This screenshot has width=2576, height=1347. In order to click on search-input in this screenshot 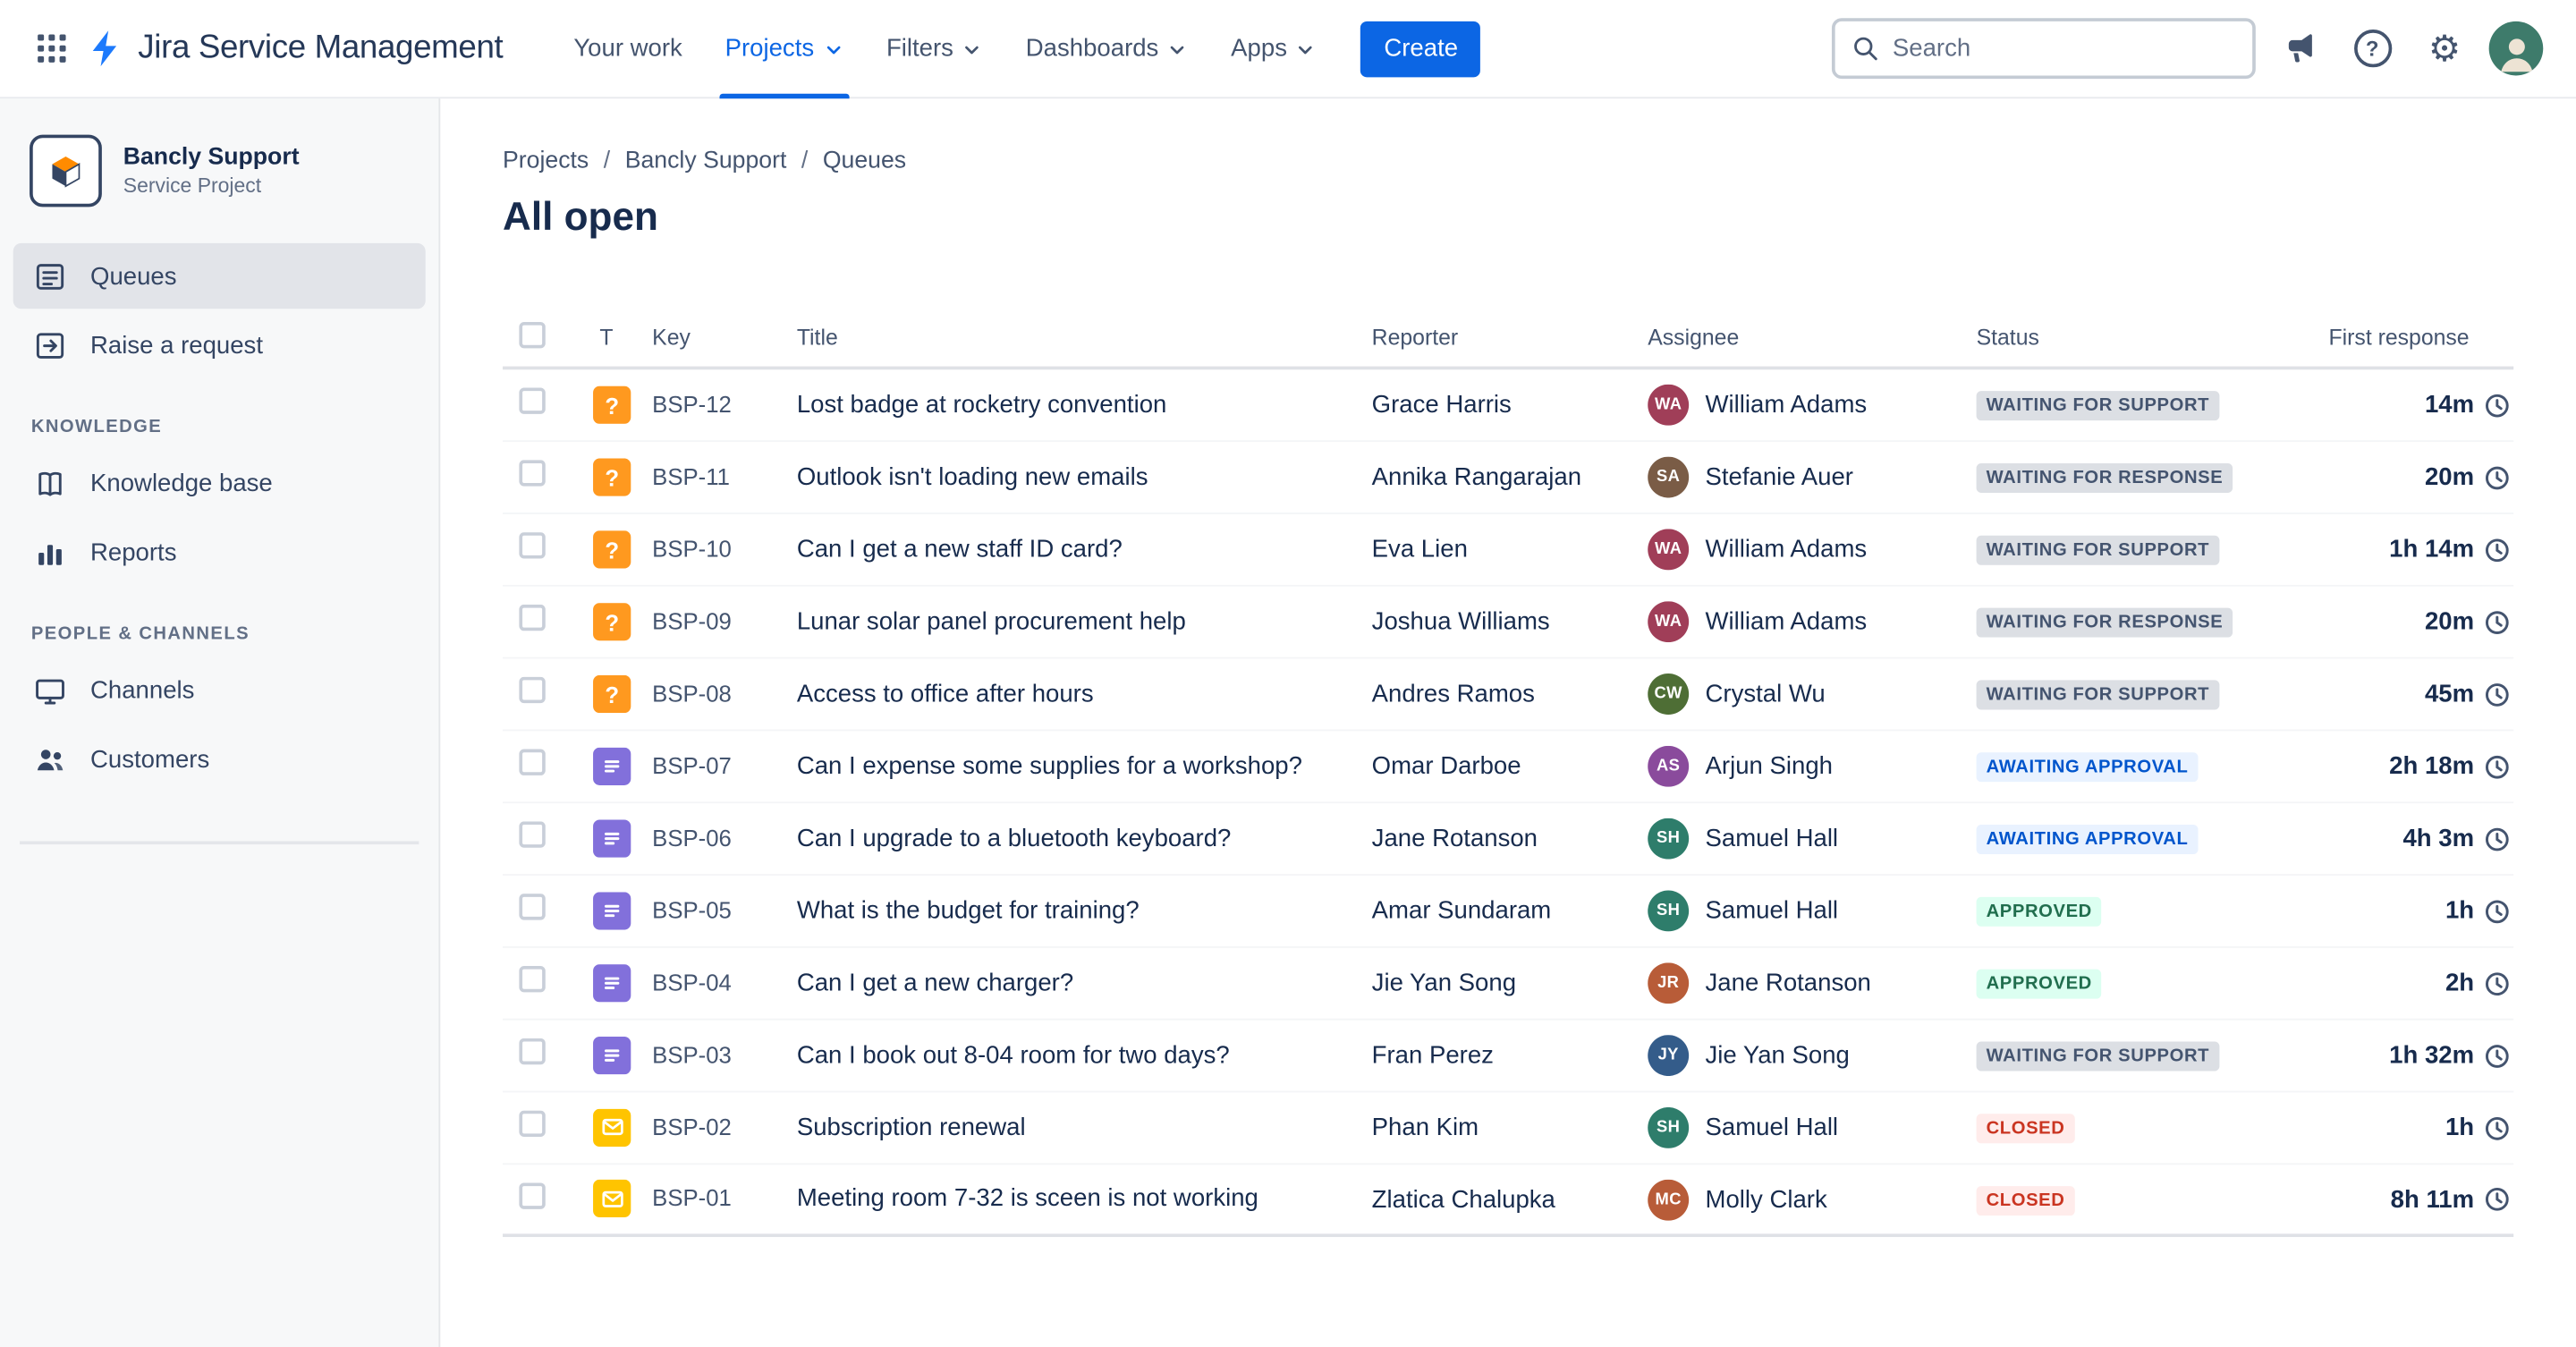, I will do `click(2064, 48)`.